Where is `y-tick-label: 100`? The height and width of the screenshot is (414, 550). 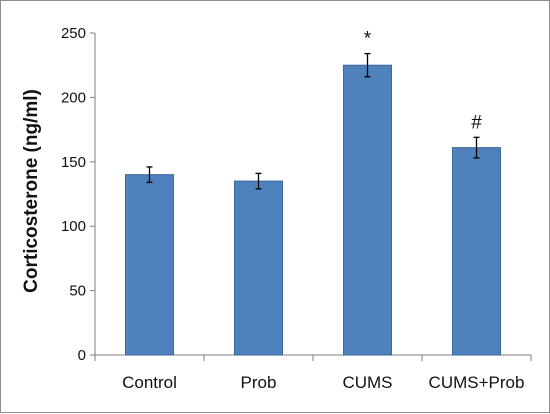
y-tick-label: 100 is located at coordinates (73, 226).